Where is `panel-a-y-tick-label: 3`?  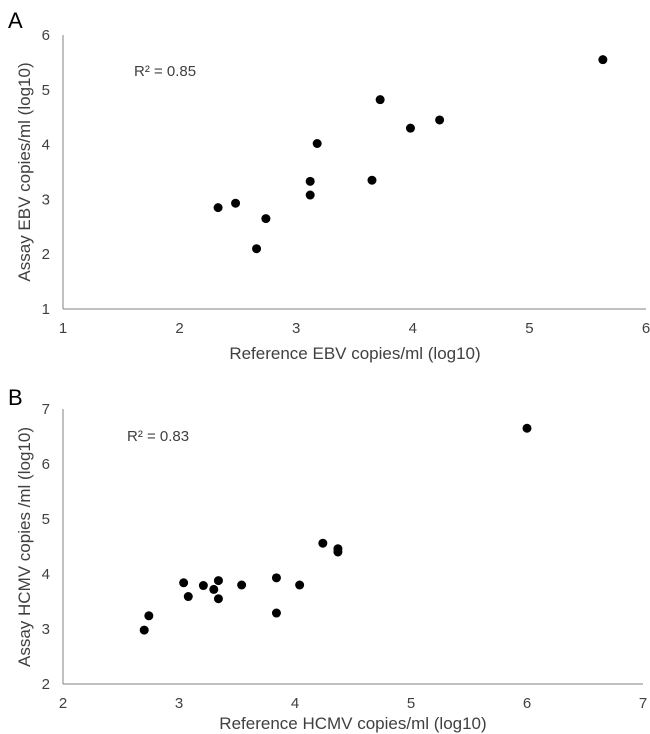
panel-a-y-tick-label: 3 is located at coordinates (46, 199).